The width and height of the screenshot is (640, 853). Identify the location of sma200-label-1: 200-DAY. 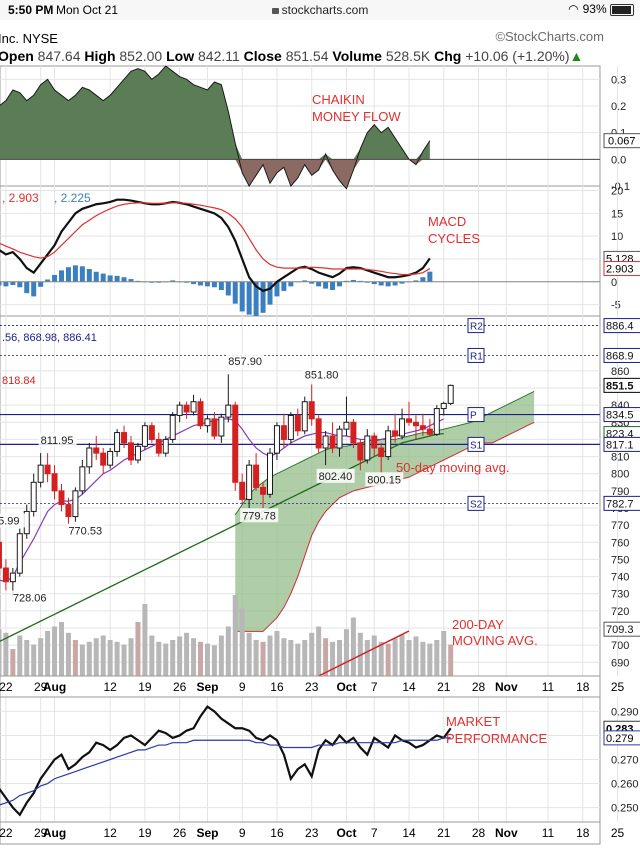
(478, 624).